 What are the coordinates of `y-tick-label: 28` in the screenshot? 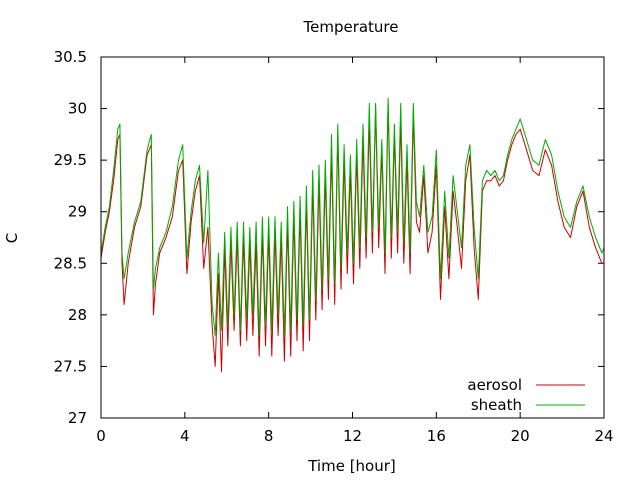 It's located at (77, 315).